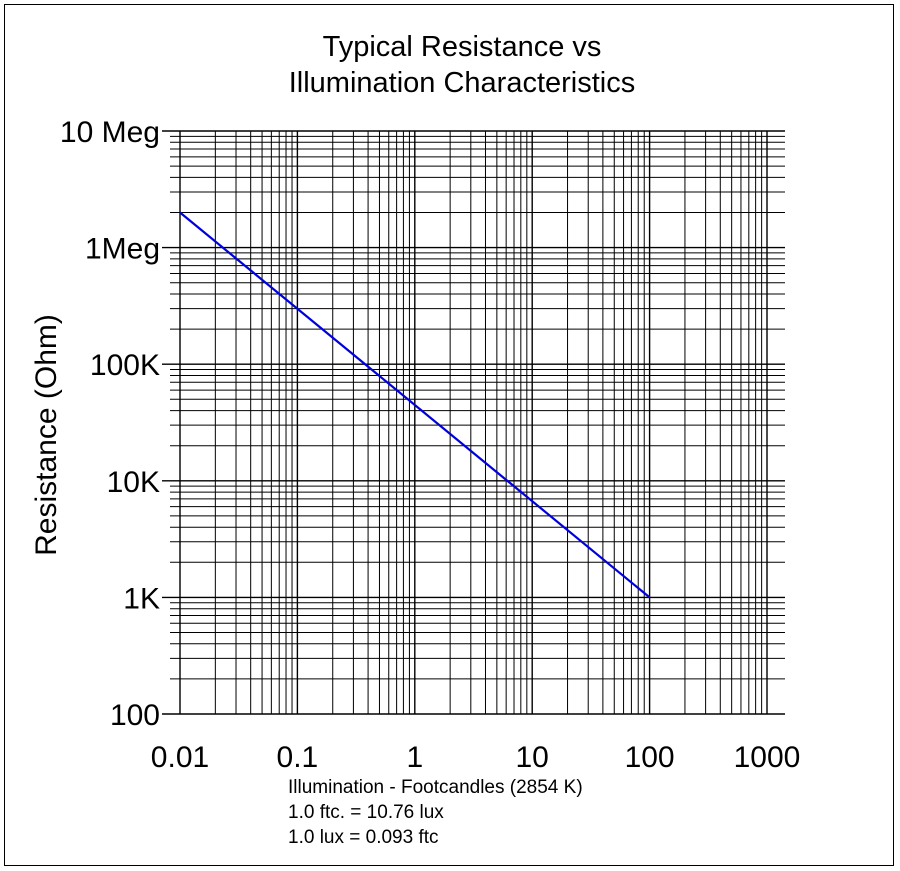 The image size is (900, 871). What do you see at coordinates (462, 47) in the screenshot?
I see `chart-title-line-1: Typical Resistance vs` at bounding box center [462, 47].